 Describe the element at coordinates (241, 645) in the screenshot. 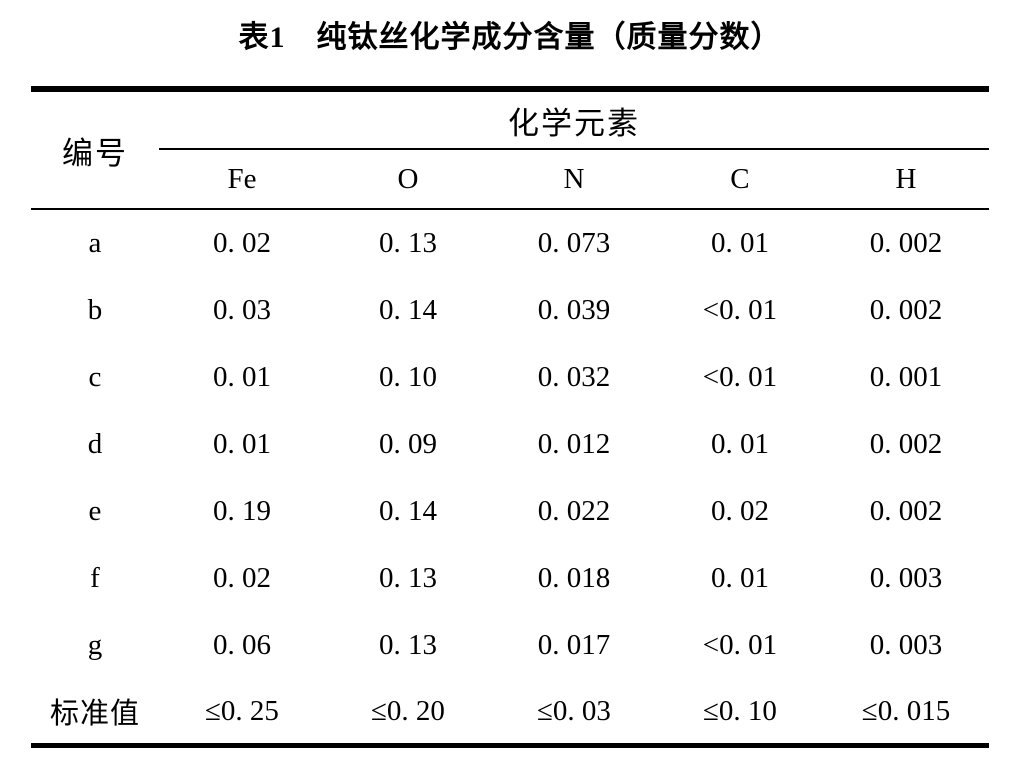

I see `table-cell: 0. 06` at that location.